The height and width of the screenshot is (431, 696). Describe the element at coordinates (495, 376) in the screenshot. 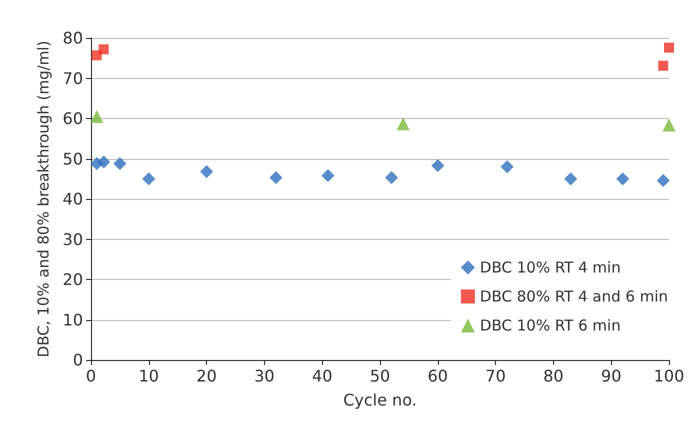

I see `x-tick-label: 70` at that location.